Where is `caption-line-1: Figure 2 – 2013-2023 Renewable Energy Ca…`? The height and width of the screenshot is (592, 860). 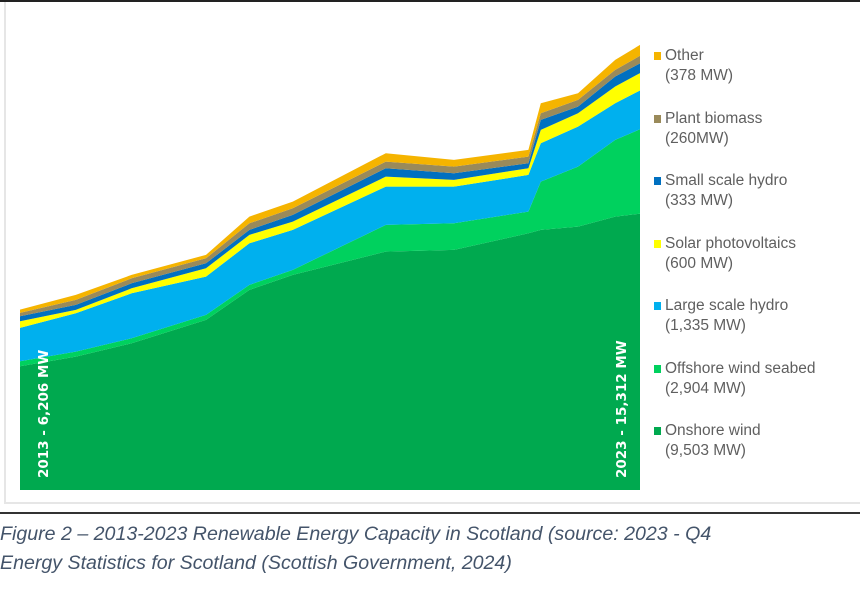
caption-line-1: Figure 2 – 2013-2023 Renewable Energy Ca… is located at coordinates (356, 534).